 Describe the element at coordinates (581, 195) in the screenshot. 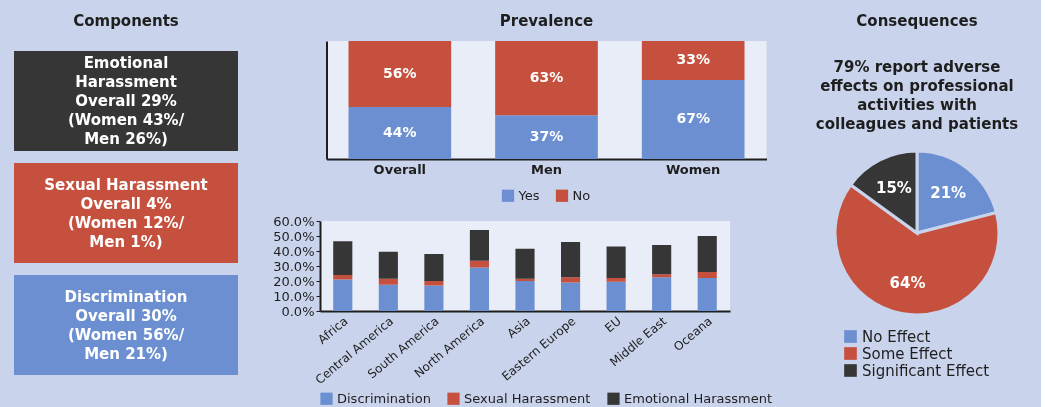

I see `legend-label: No` at that location.